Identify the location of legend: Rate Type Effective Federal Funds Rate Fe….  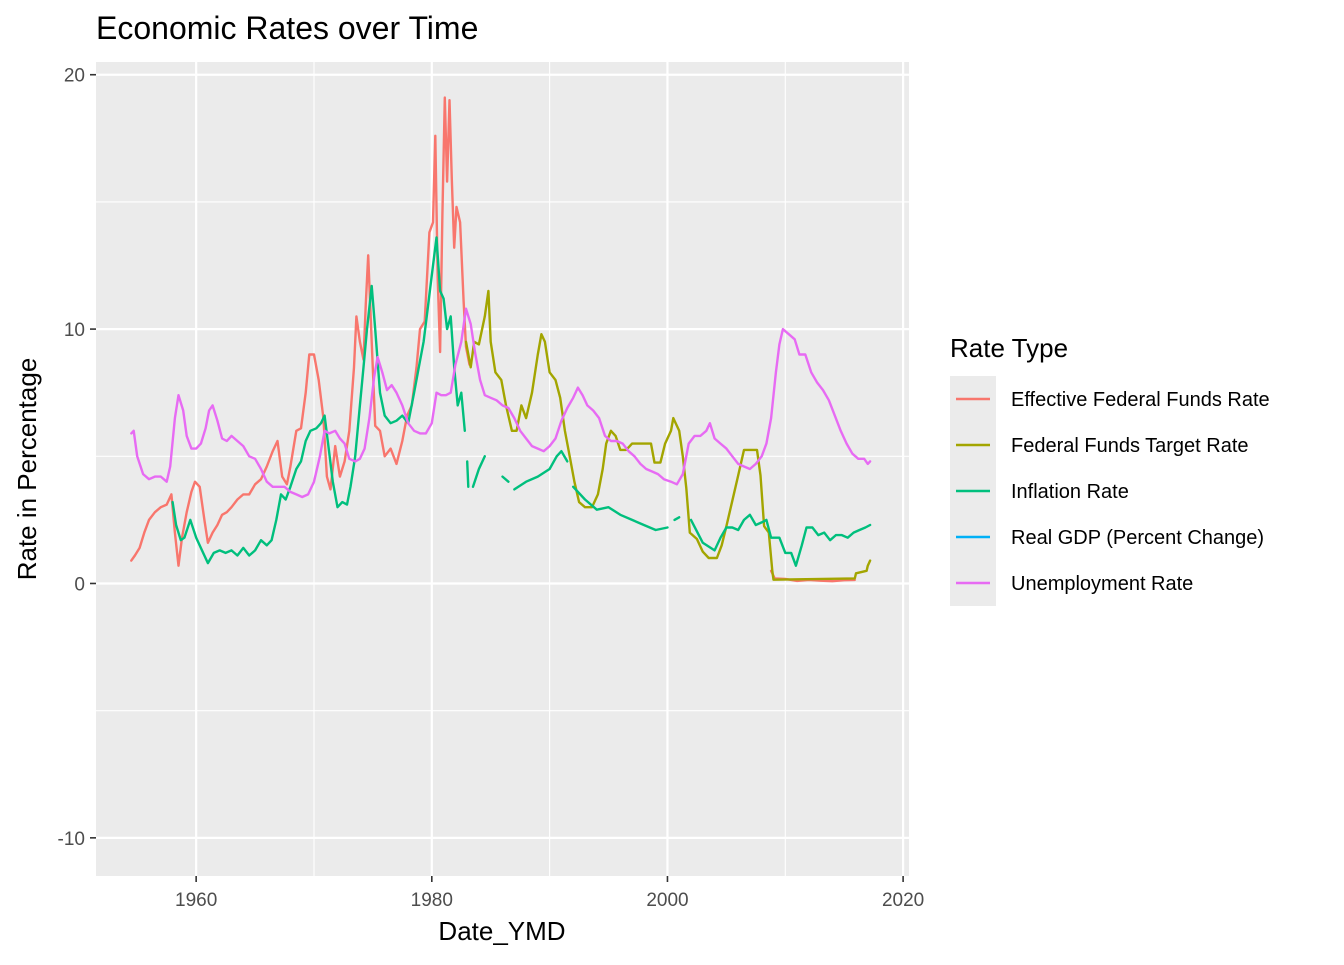
(1110, 469).